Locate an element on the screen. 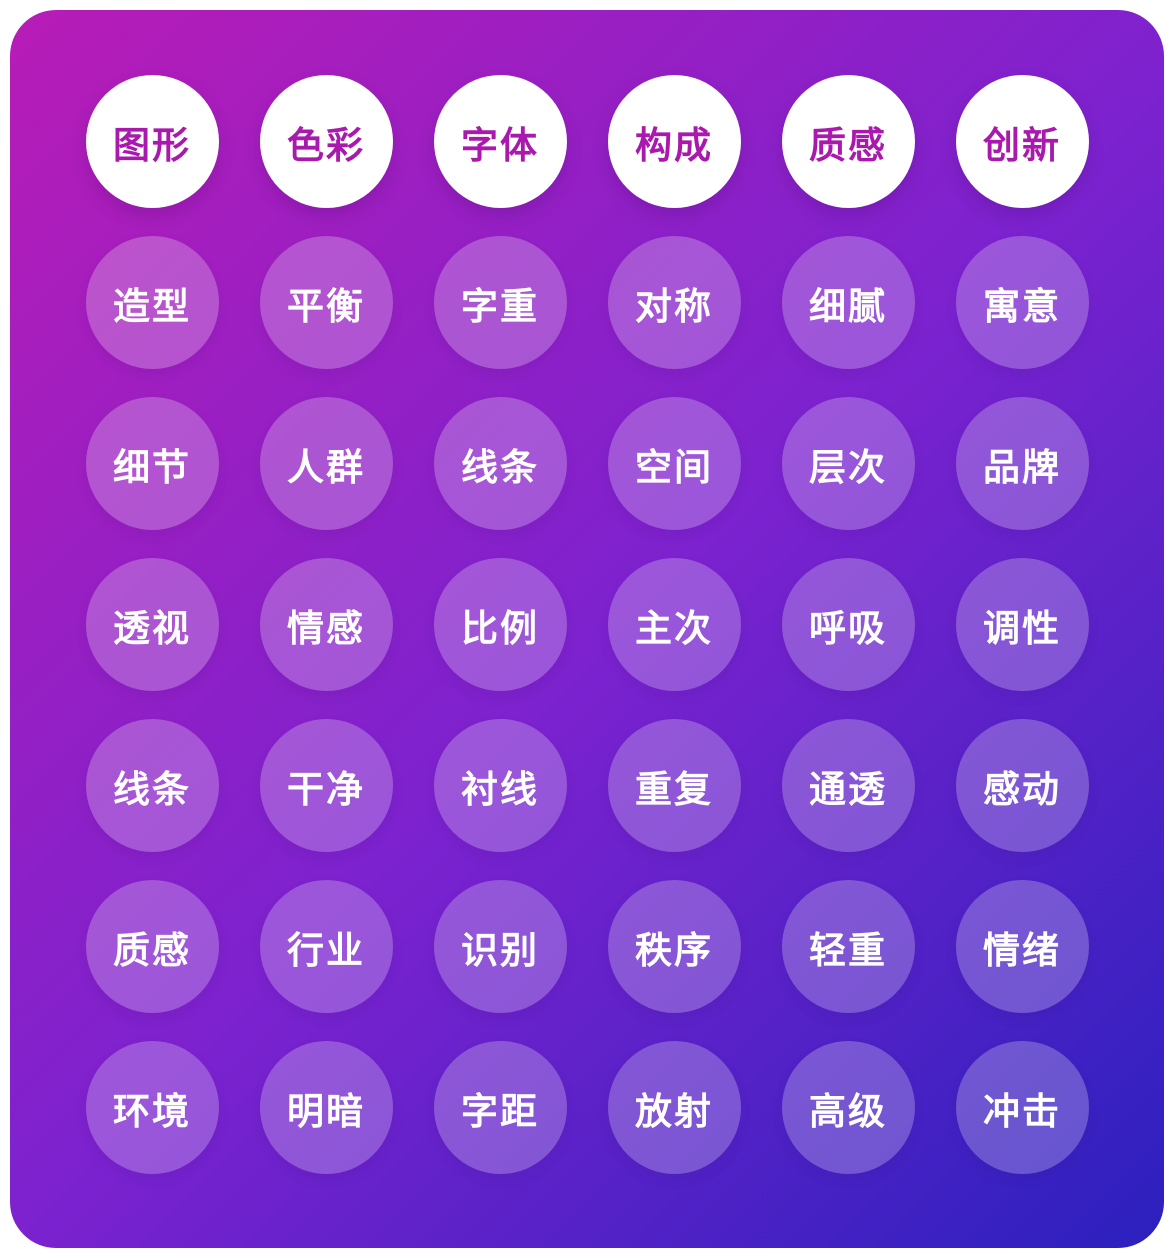 This screenshot has width=1174, height=1258. keyword-label: 通透 is located at coordinates (848, 789).